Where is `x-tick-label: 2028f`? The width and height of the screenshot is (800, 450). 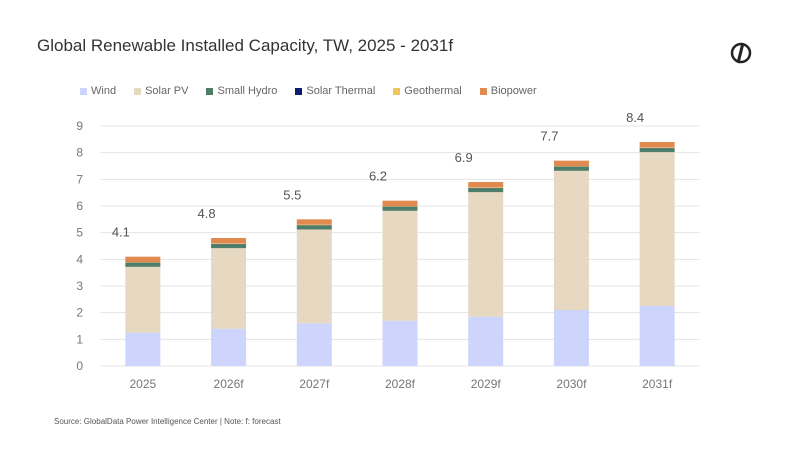 x-tick-label: 2028f is located at coordinates (400, 384).